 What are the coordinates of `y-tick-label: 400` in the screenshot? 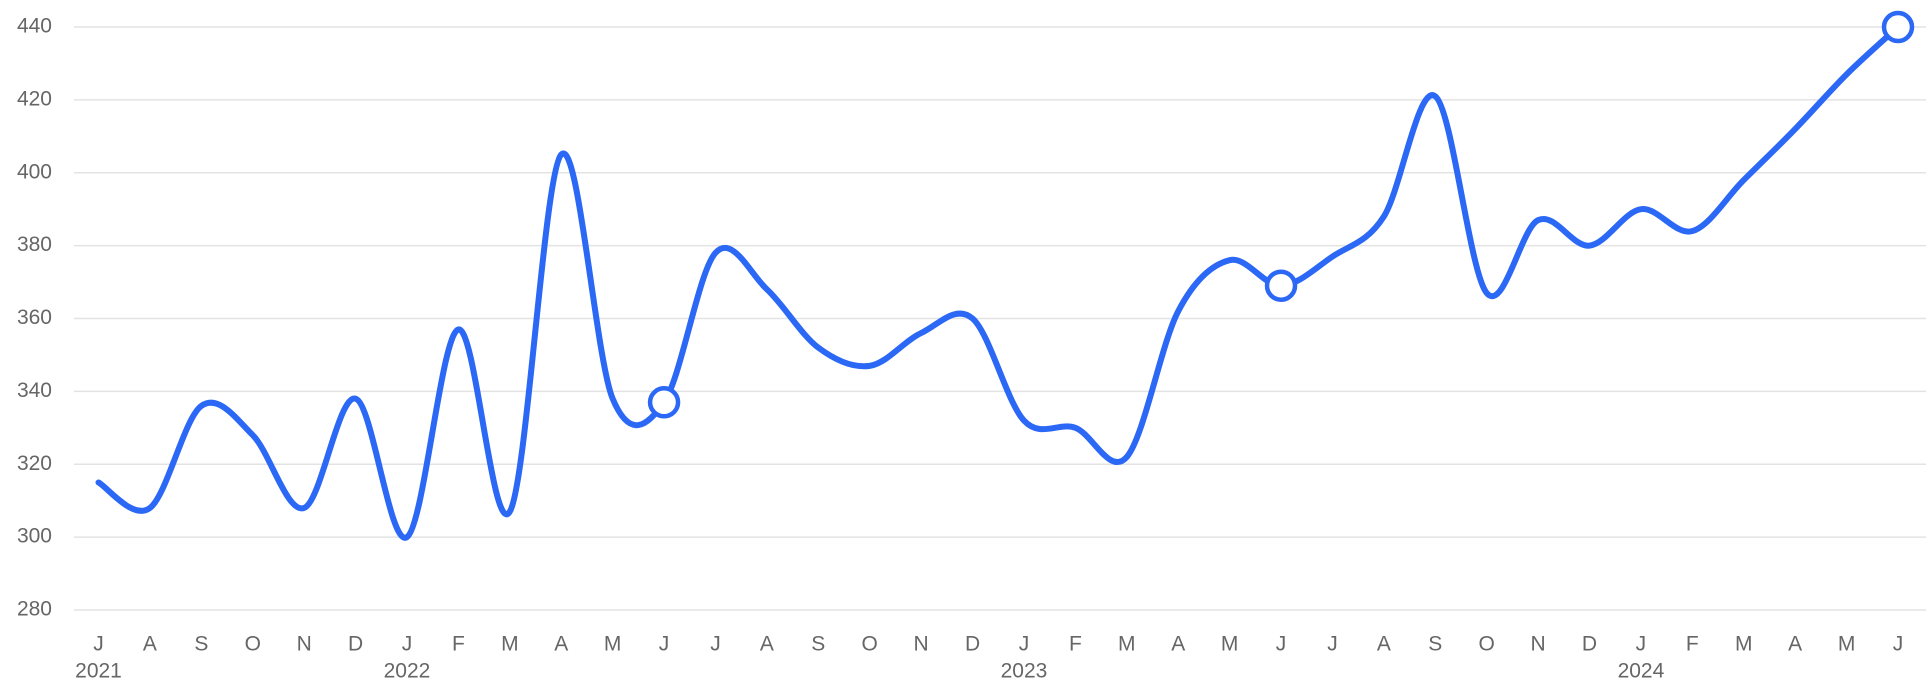 It's located at (34, 171).